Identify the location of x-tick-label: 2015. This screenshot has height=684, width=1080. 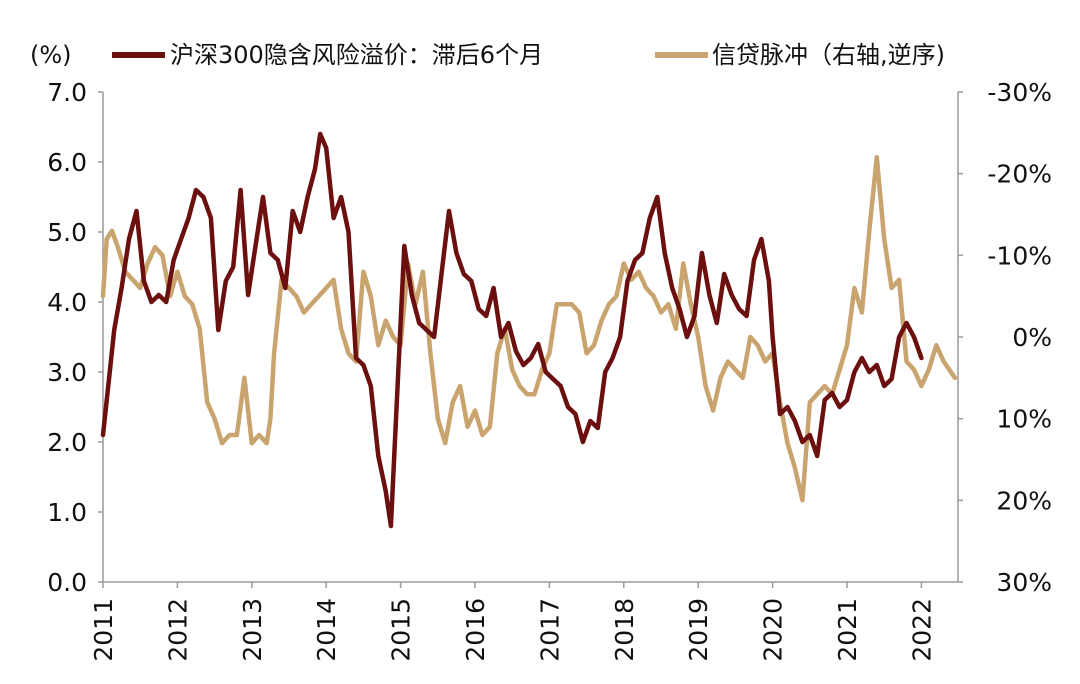
(401, 630).